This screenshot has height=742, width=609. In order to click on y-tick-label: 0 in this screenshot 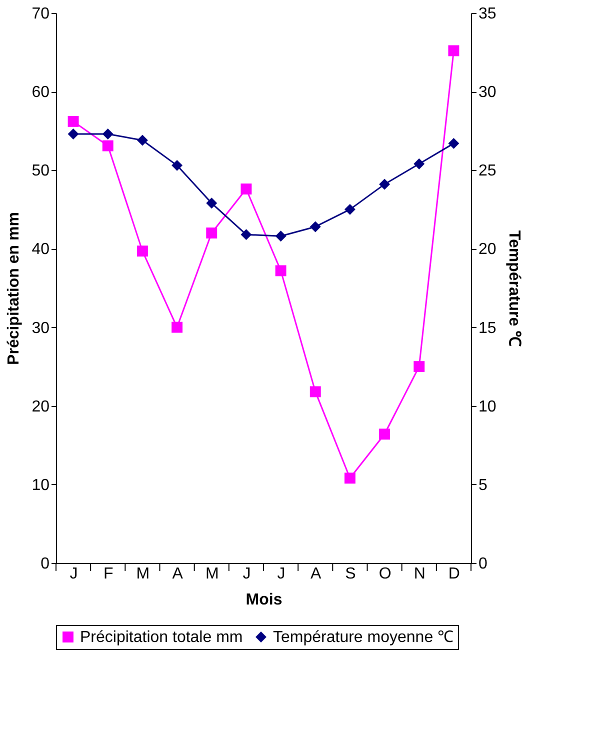, I will do `click(45, 564)`.